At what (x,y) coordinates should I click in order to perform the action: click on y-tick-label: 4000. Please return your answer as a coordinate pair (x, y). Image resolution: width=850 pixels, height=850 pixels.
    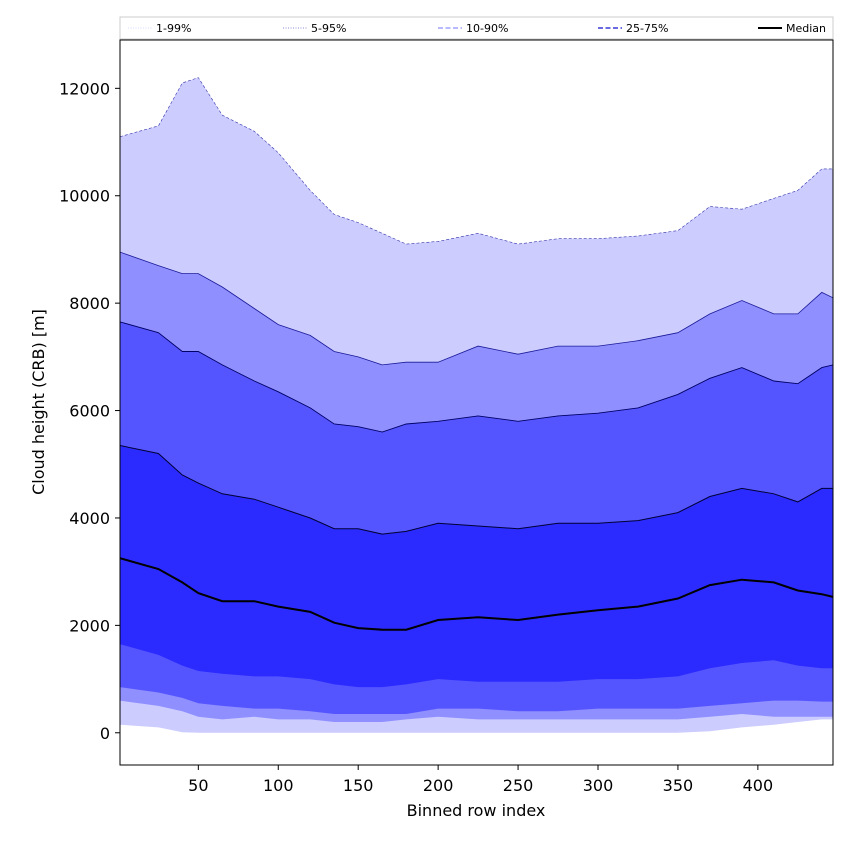
    Looking at the image, I should click on (89, 518).